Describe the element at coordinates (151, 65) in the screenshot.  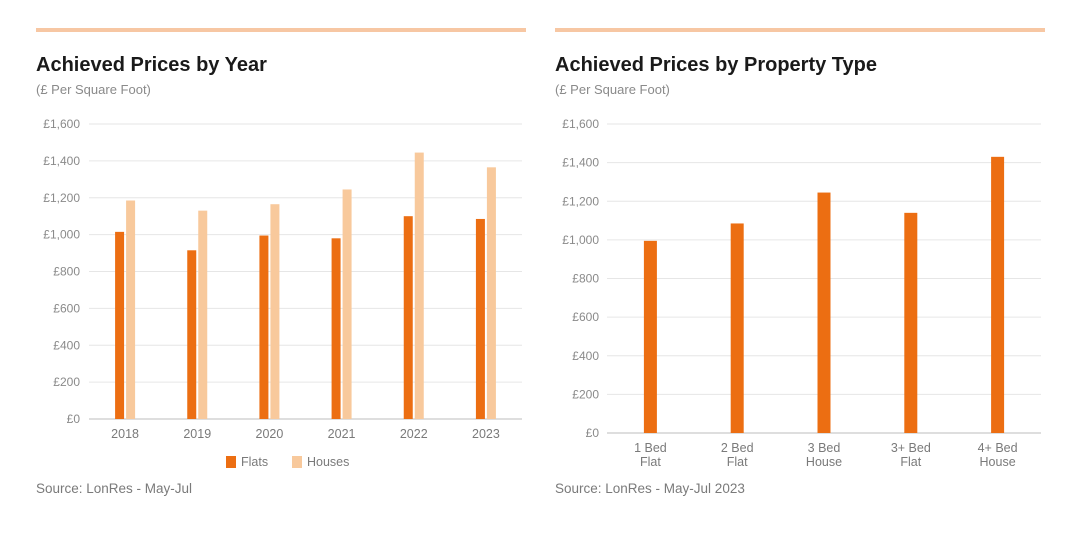
I see `chart-title: Achieved Prices by Year` at that location.